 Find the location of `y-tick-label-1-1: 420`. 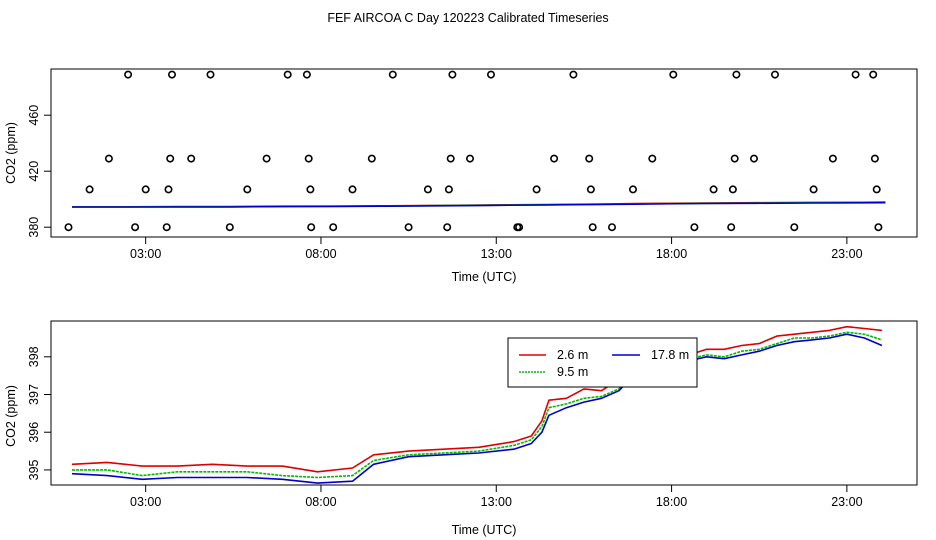

y-tick-label-1-1: 420 is located at coordinates (34, 171).